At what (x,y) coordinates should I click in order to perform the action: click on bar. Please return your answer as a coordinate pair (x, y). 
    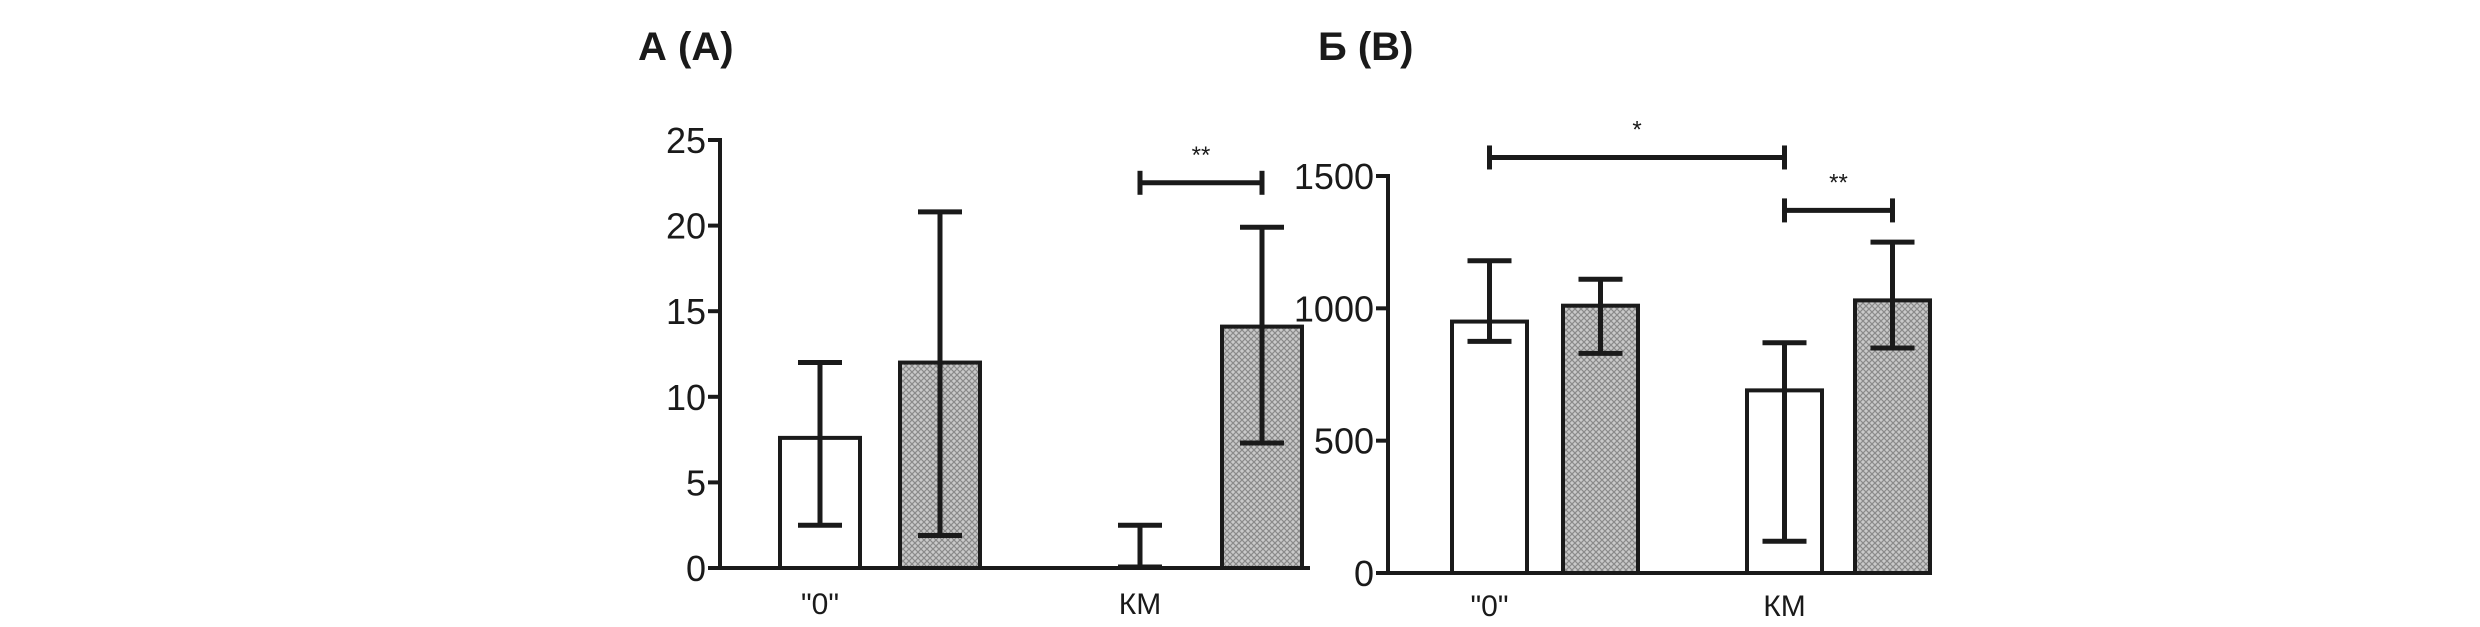
    Looking at the image, I should click on (1489, 447).